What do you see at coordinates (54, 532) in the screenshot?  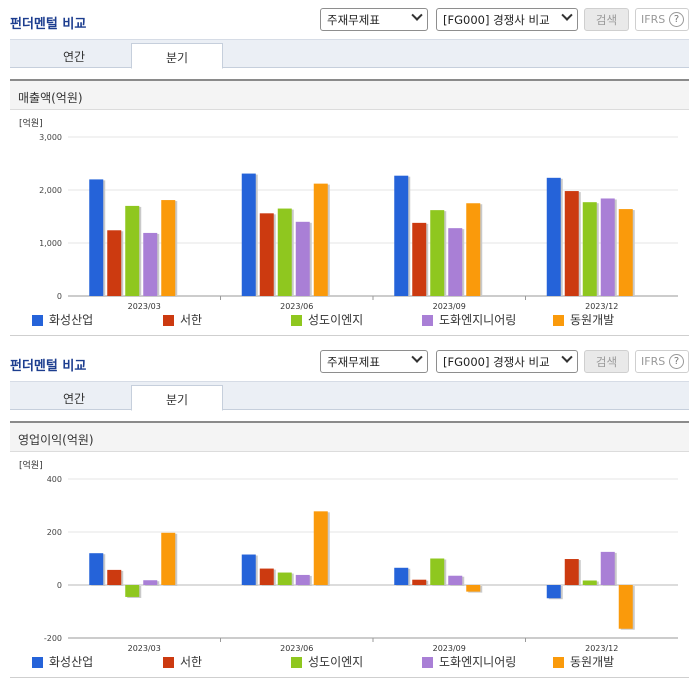 I see `y-tick-label: 200` at bounding box center [54, 532].